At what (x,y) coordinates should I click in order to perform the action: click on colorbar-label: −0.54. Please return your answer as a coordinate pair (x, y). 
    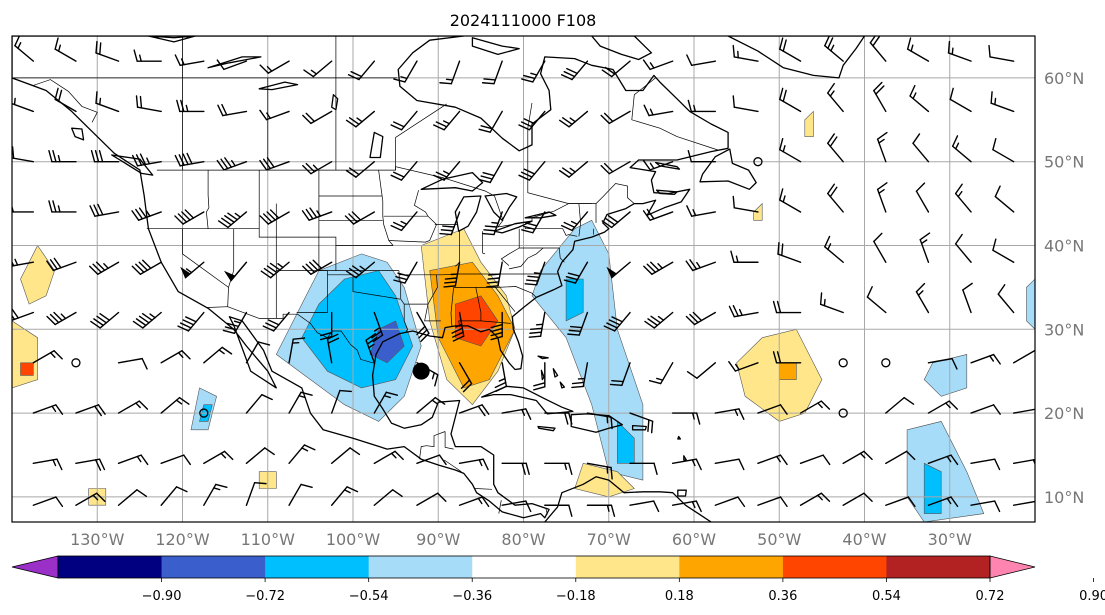
    Looking at the image, I should click on (369, 596).